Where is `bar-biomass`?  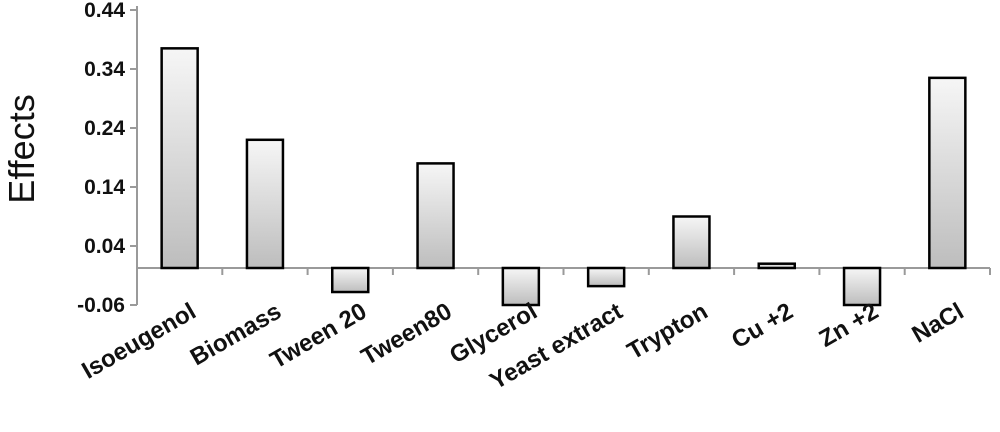
bar-biomass is located at coordinates (265, 204).